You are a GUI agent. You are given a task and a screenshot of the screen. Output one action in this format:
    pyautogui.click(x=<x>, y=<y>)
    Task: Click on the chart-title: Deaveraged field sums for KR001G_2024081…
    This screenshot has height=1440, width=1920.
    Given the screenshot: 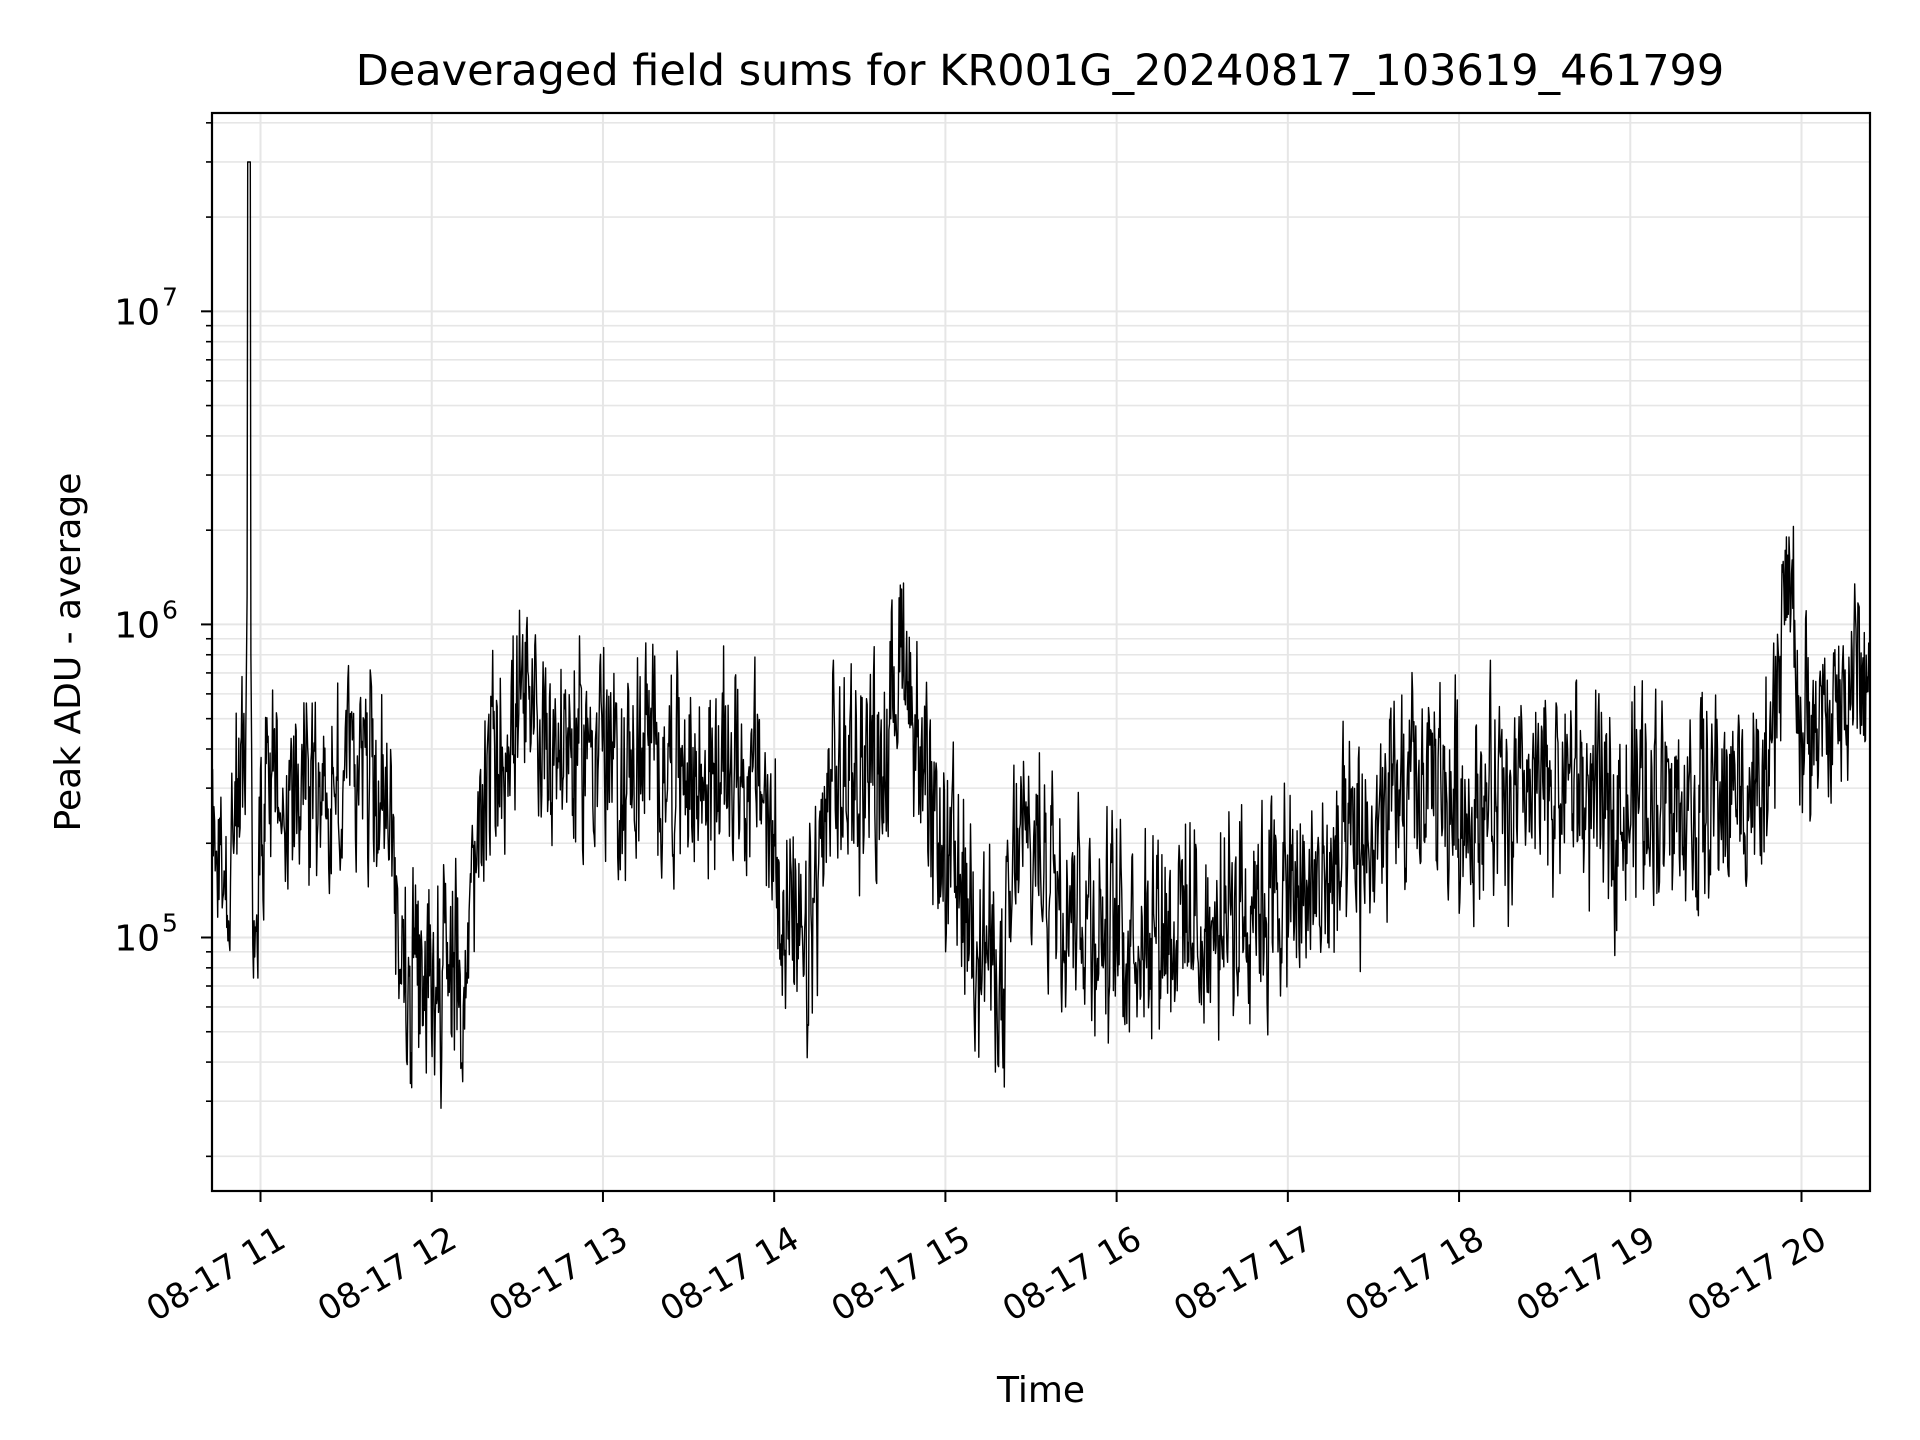 What is the action you would take?
    pyautogui.click(x=1040, y=71)
    